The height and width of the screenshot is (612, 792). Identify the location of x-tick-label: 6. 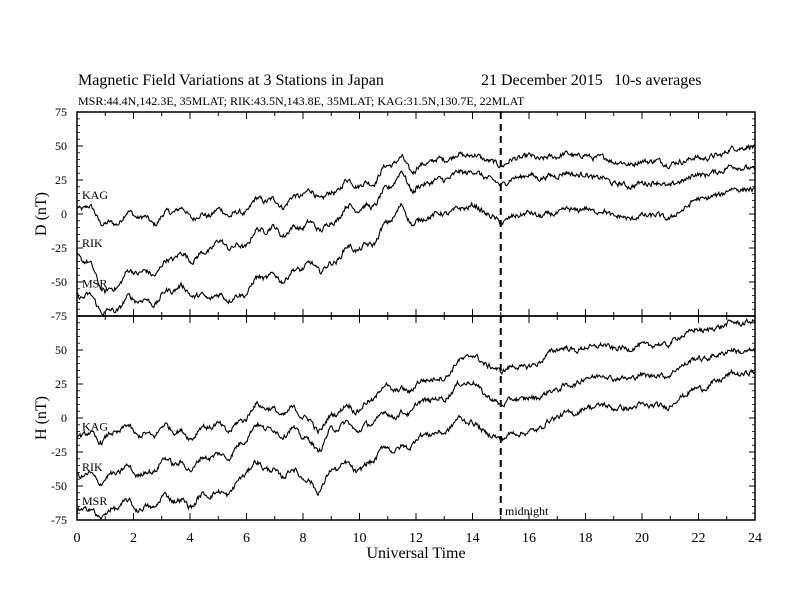
(246, 538).